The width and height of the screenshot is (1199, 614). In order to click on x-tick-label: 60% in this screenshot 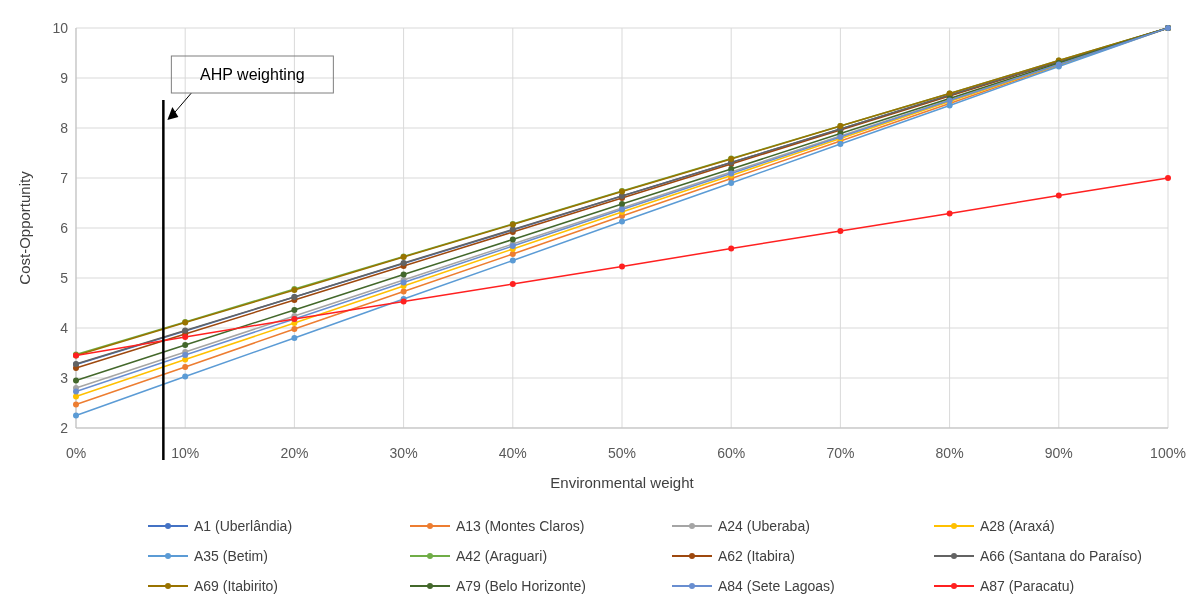, I will do `click(731, 453)`.